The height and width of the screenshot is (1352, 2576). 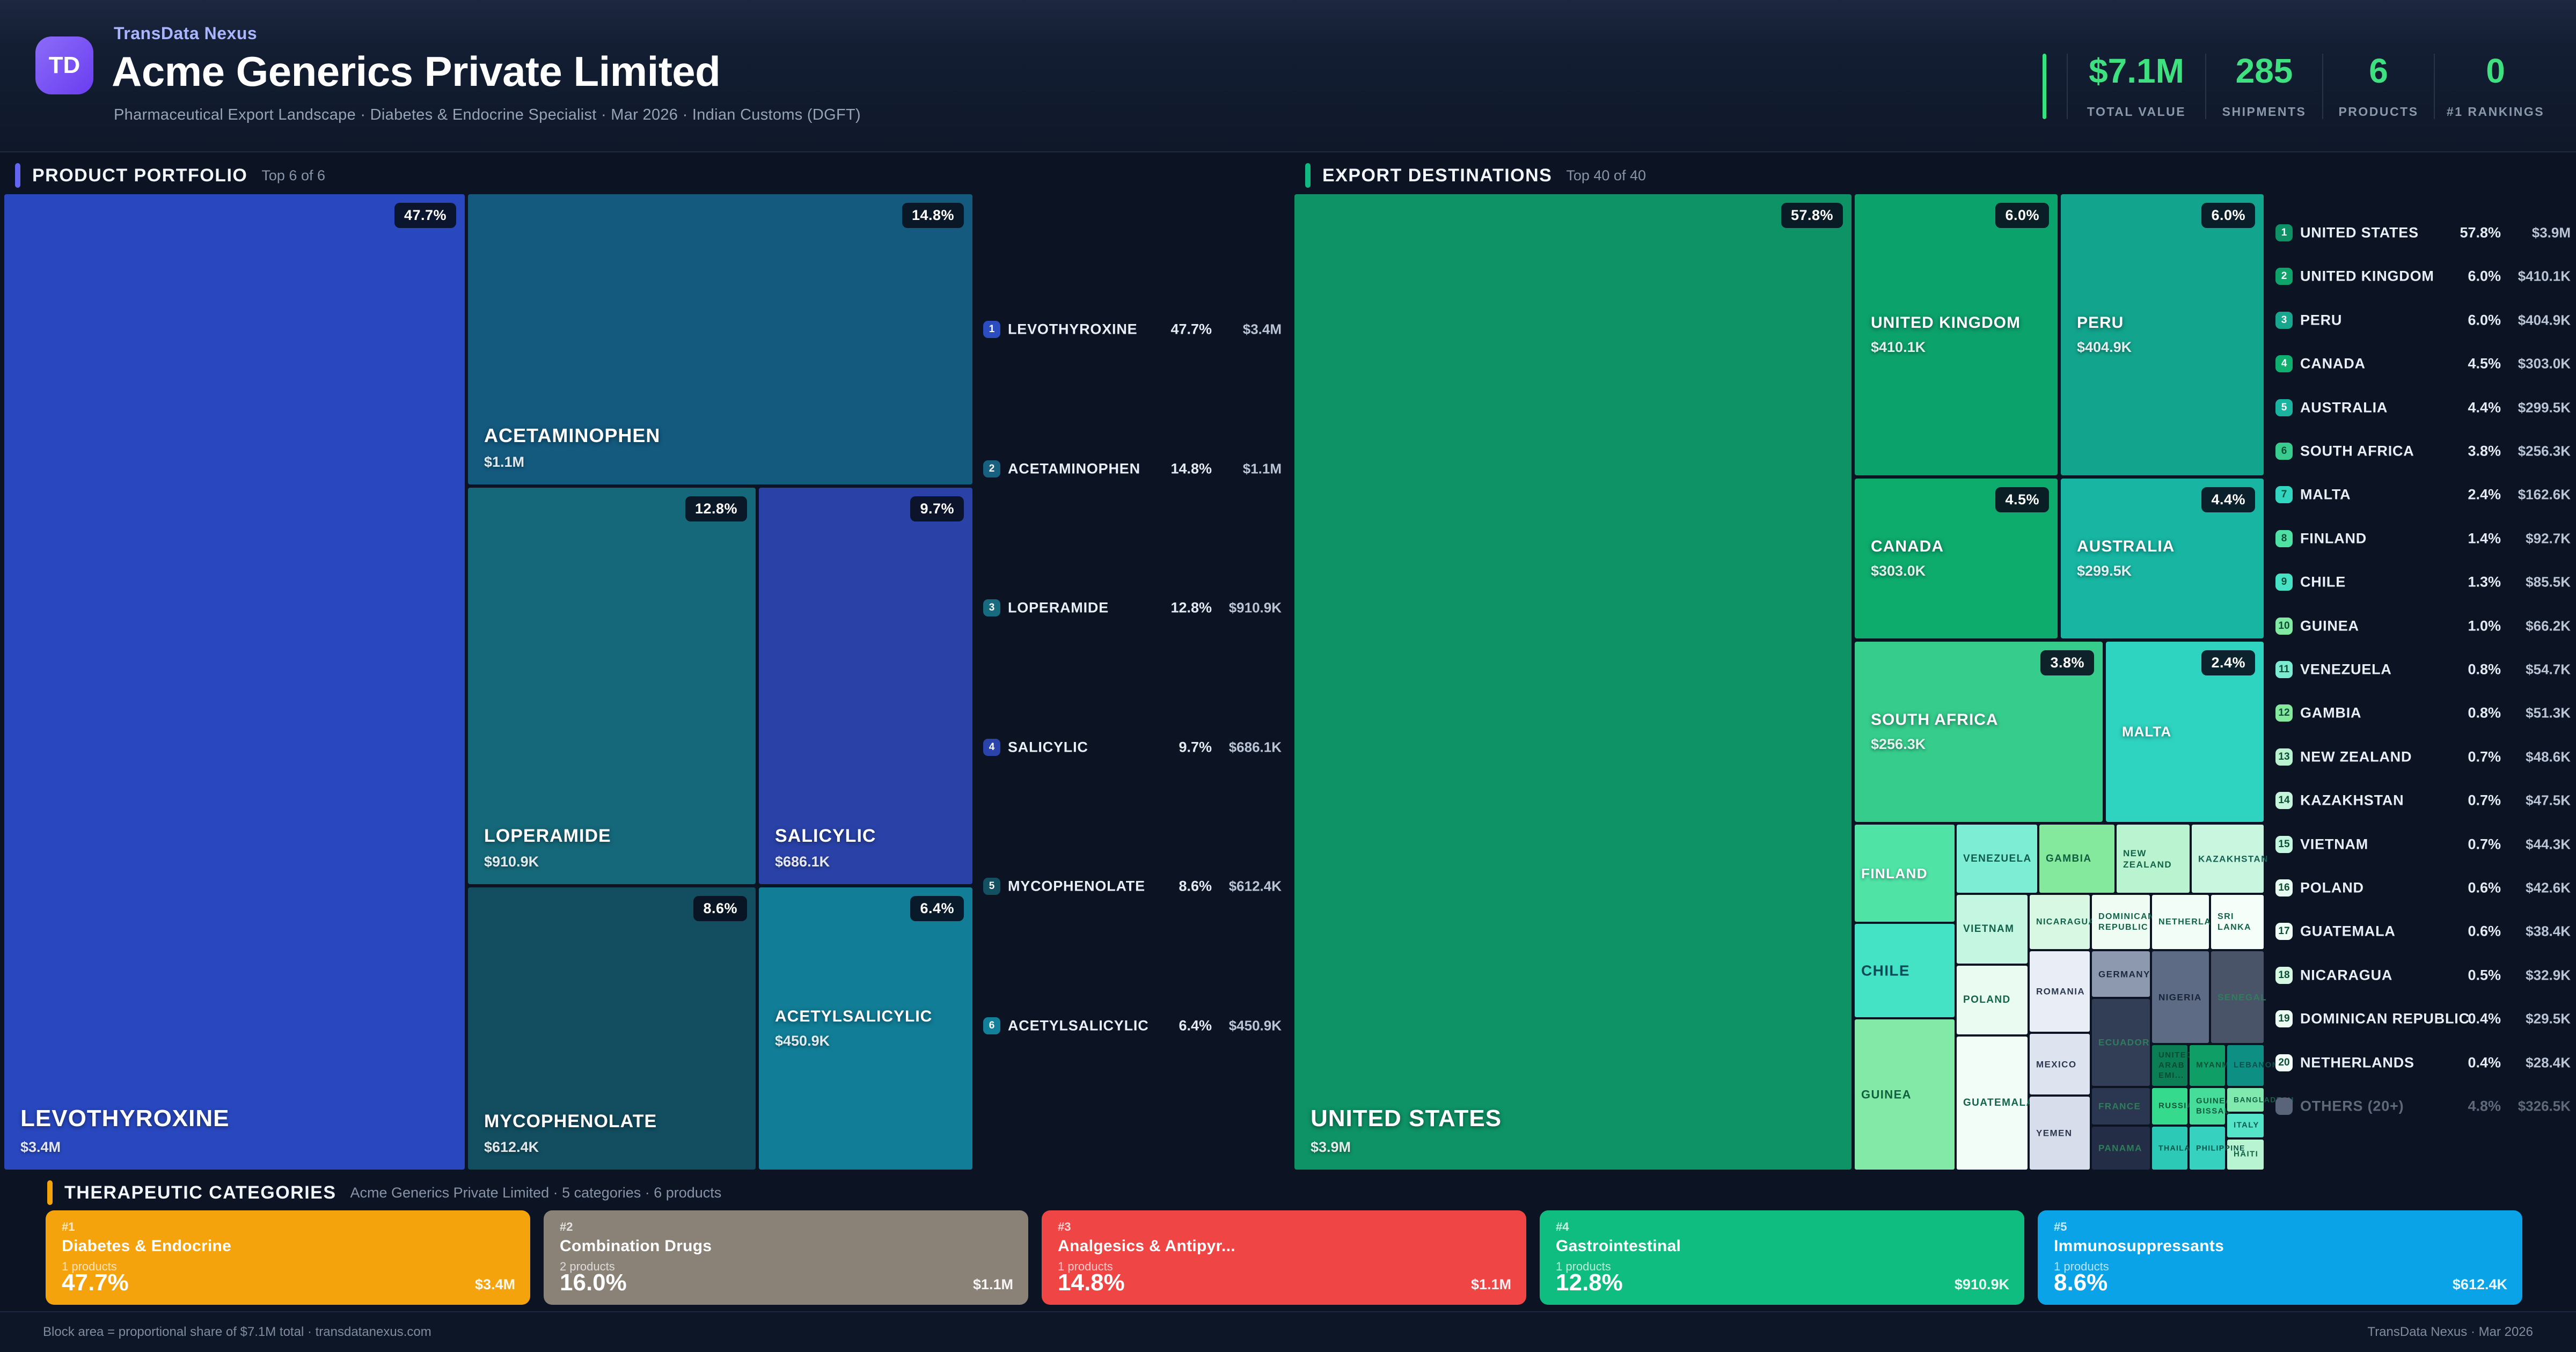 I want to click on treemap-tile-vietnam: VIETNAM, so click(x=1992, y=929).